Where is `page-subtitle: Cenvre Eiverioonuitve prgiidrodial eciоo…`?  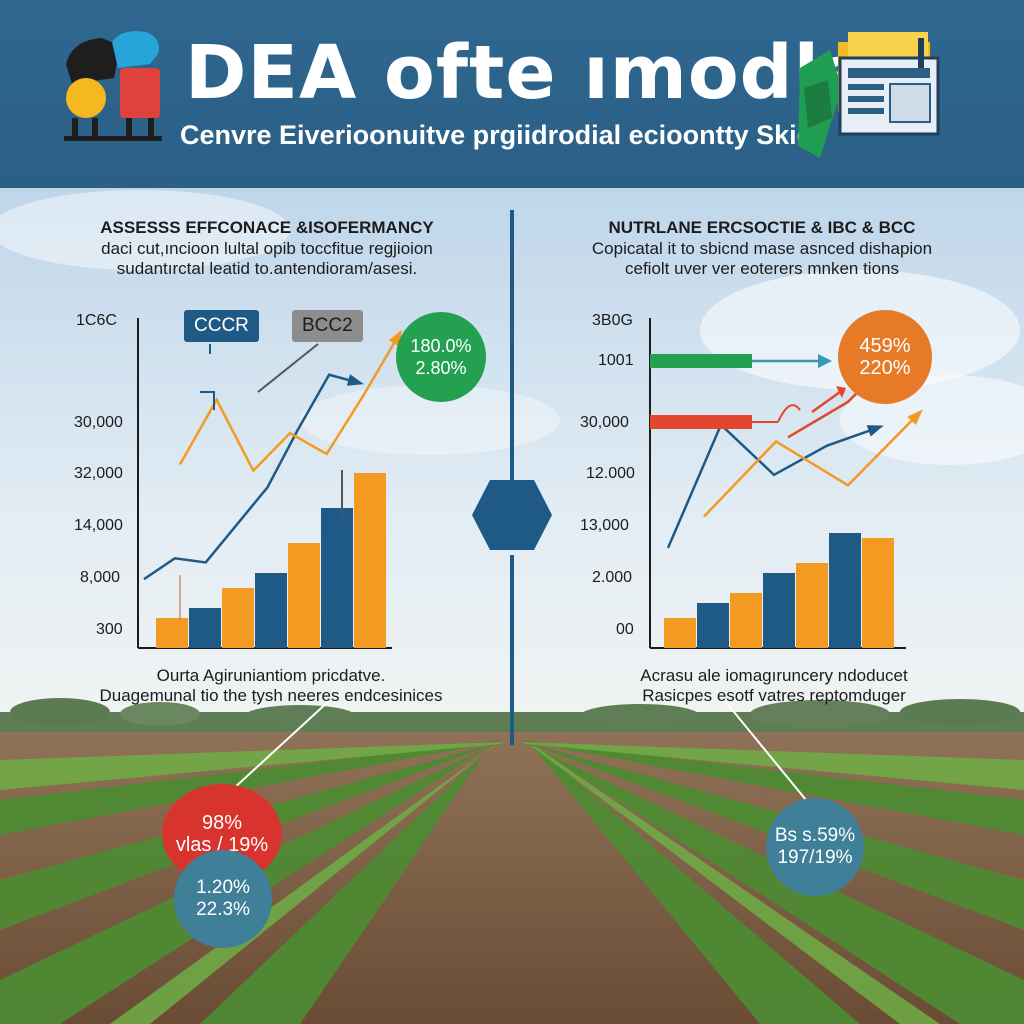
page-subtitle: Cenvre Eiverioonuitve prgiidrodial eciоo… is located at coordinates (503, 135).